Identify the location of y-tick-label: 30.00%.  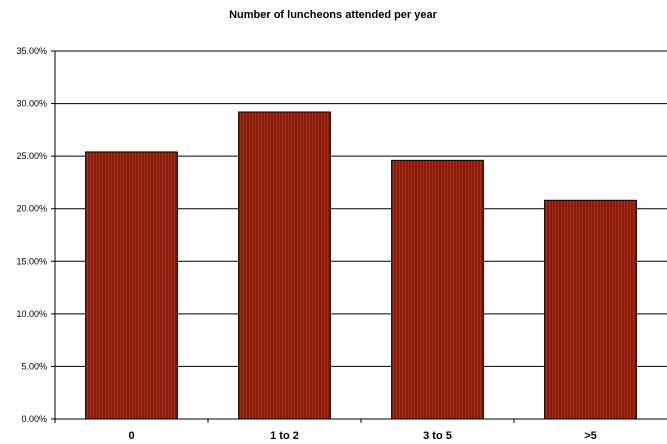
(31, 104).